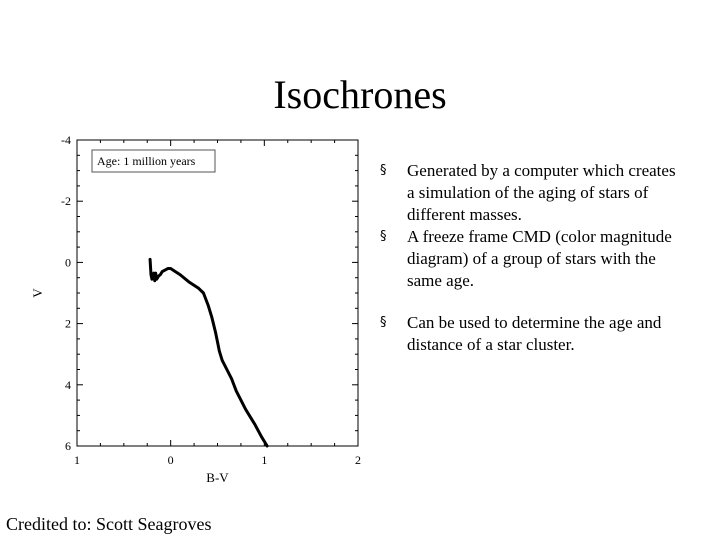  What do you see at coordinates (217, 477) in the screenshot?
I see `x-axis-label: B-V` at bounding box center [217, 477].